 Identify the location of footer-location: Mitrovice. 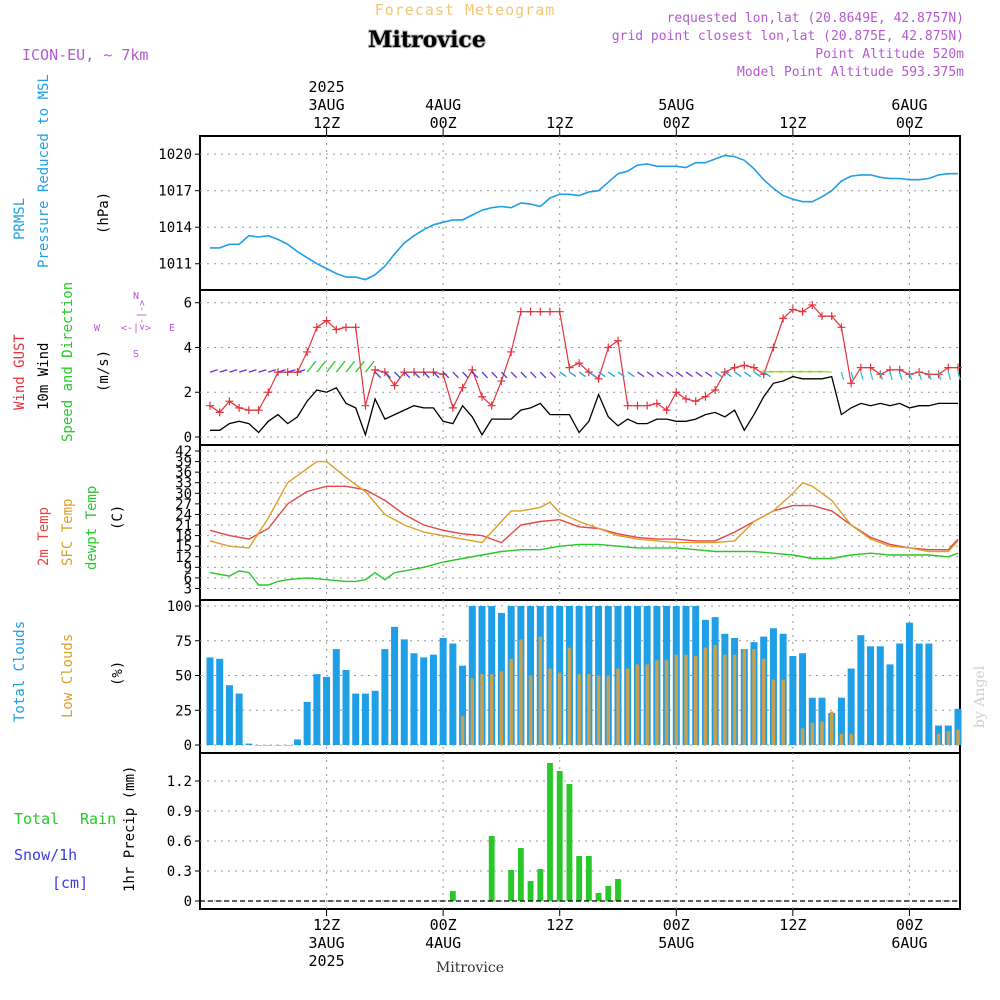
(470, 968).